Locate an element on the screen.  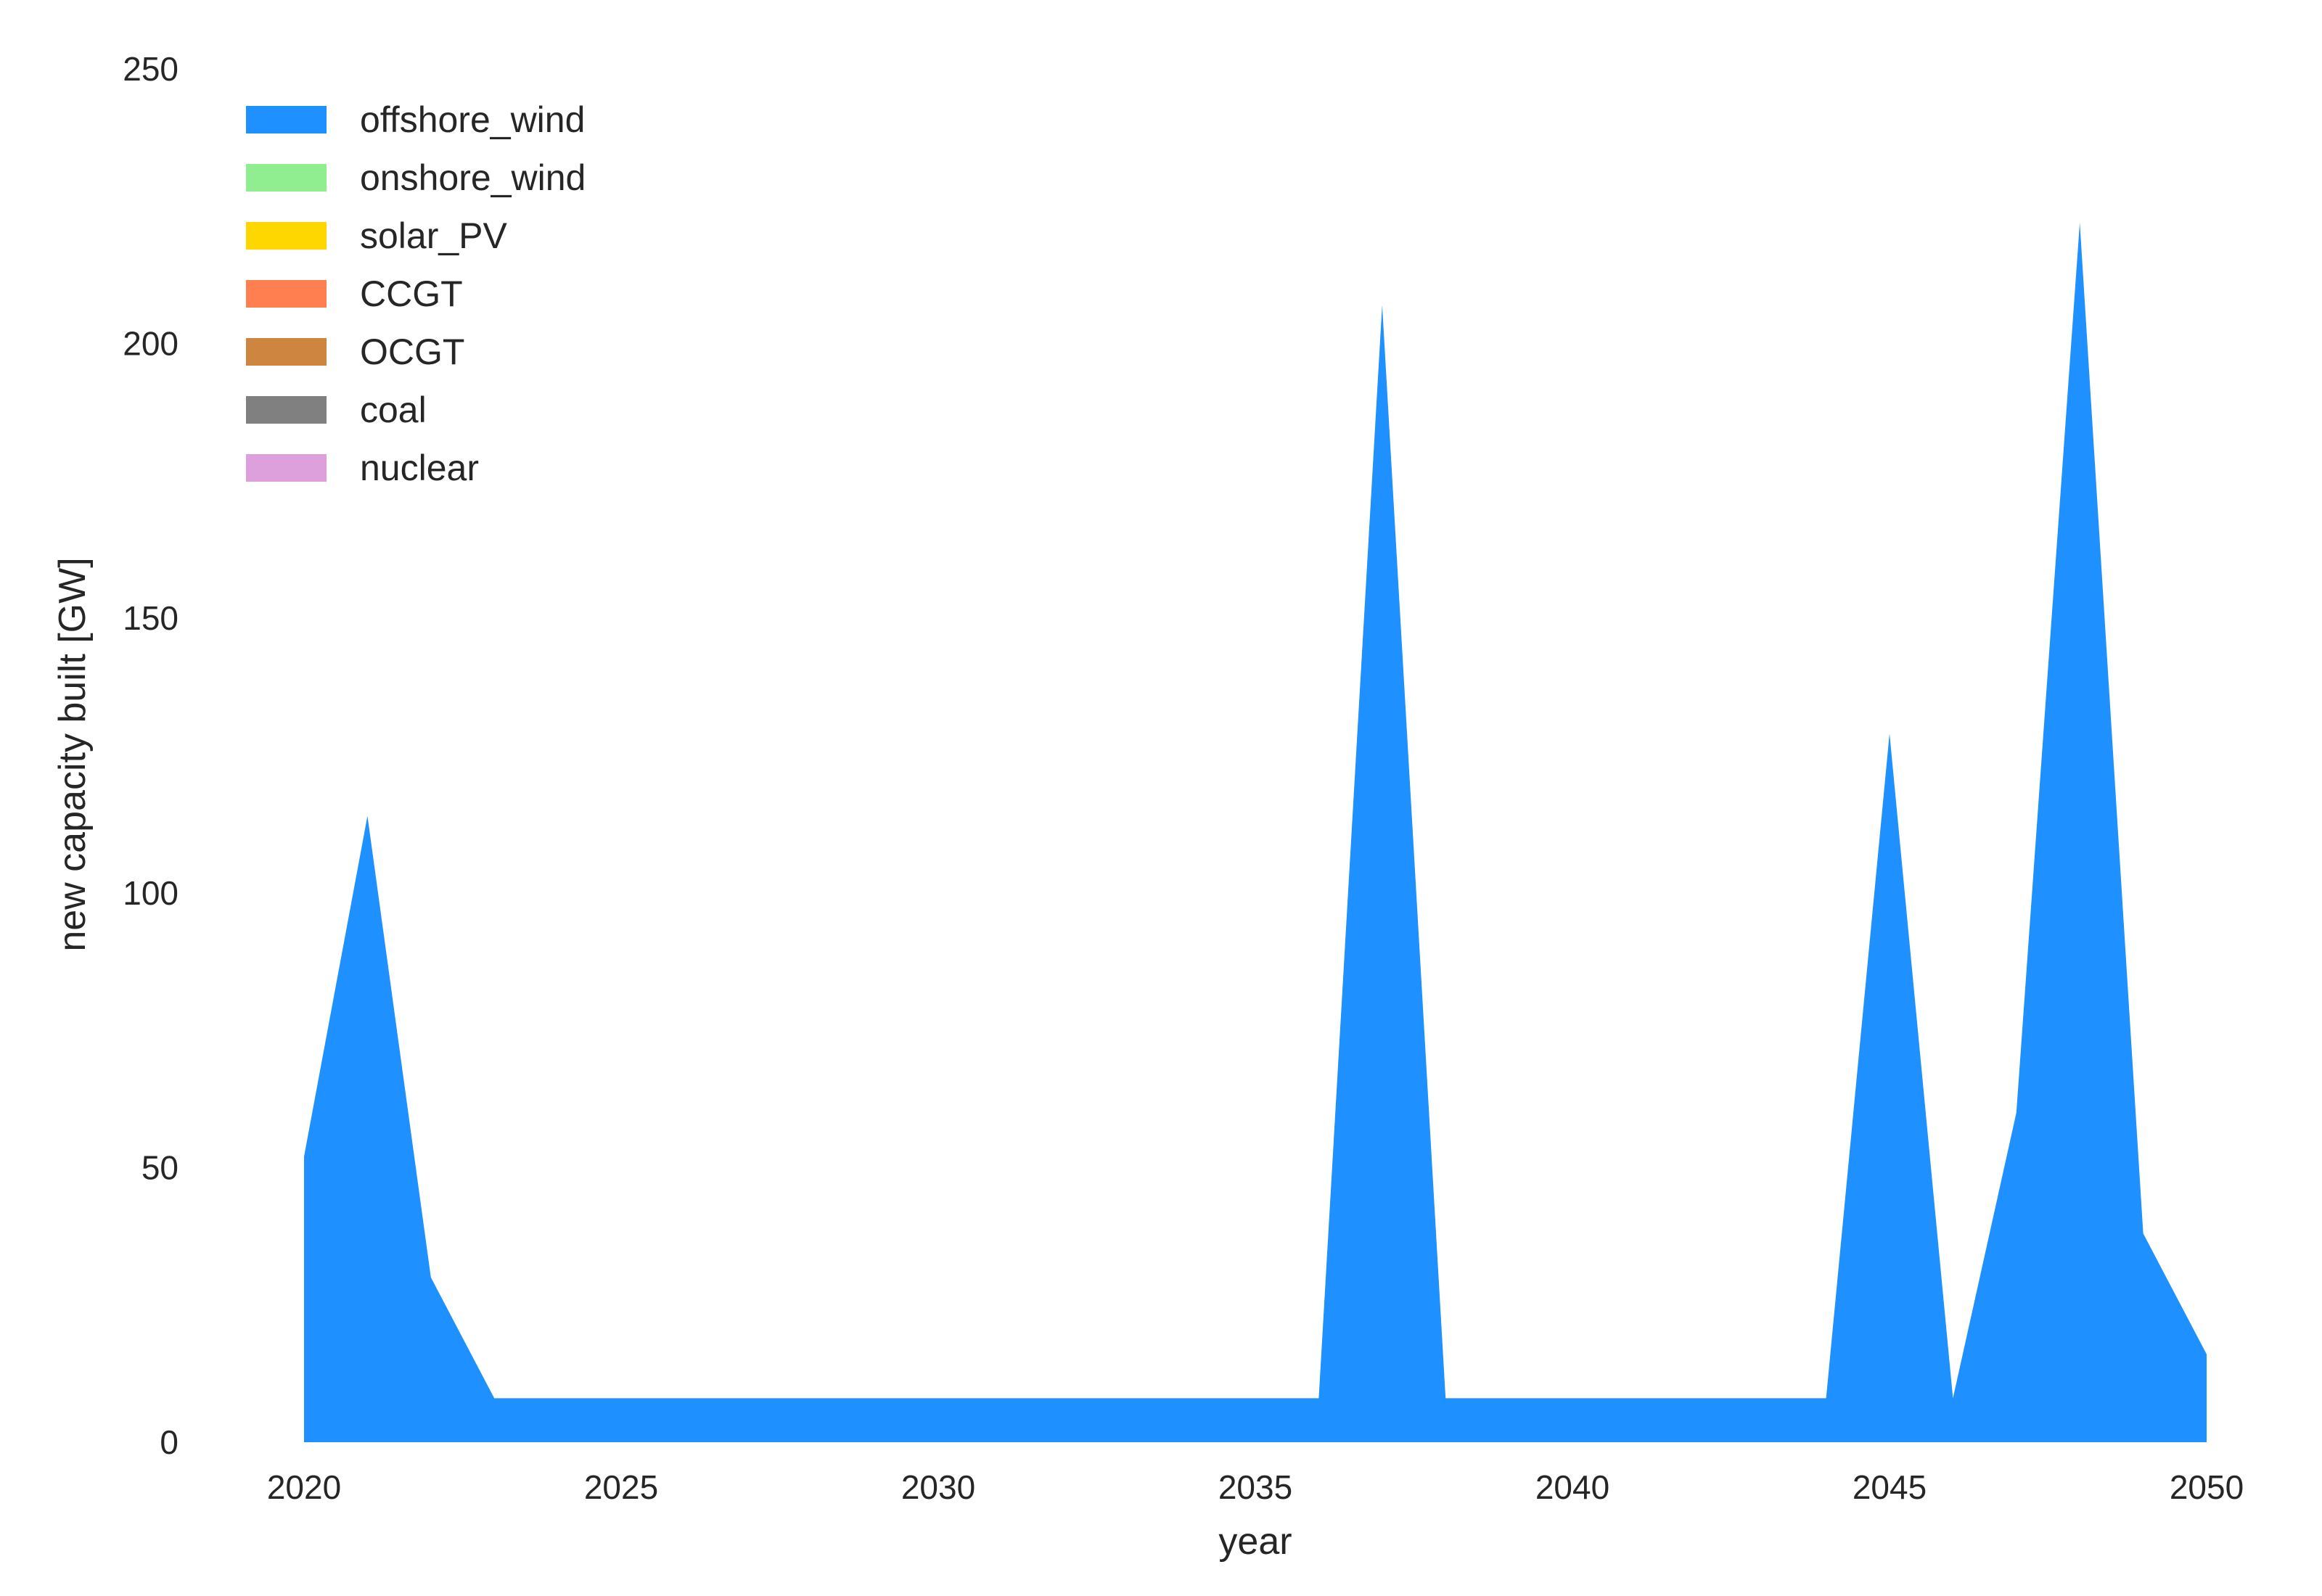
y-tick-label: 0 is located at coordinates (169, 1442).